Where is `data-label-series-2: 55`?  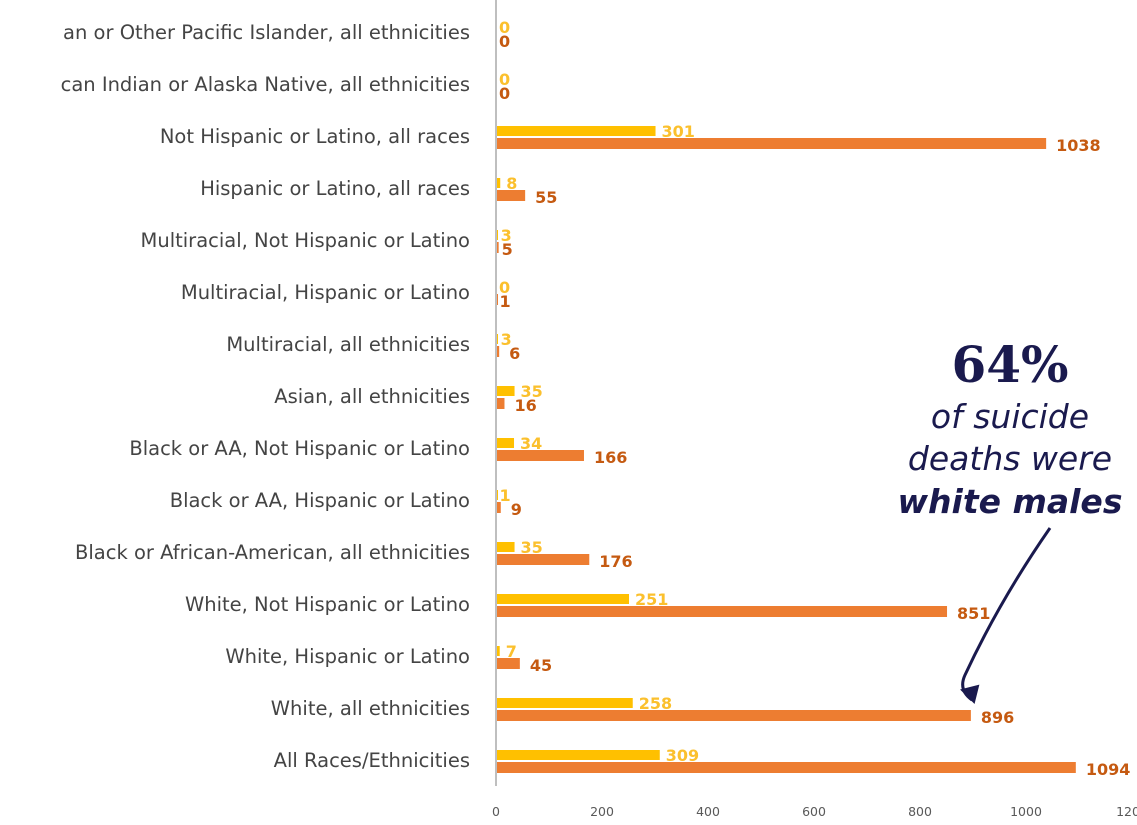 data-label-series-2: 55 is located at coordinates (546, 197).